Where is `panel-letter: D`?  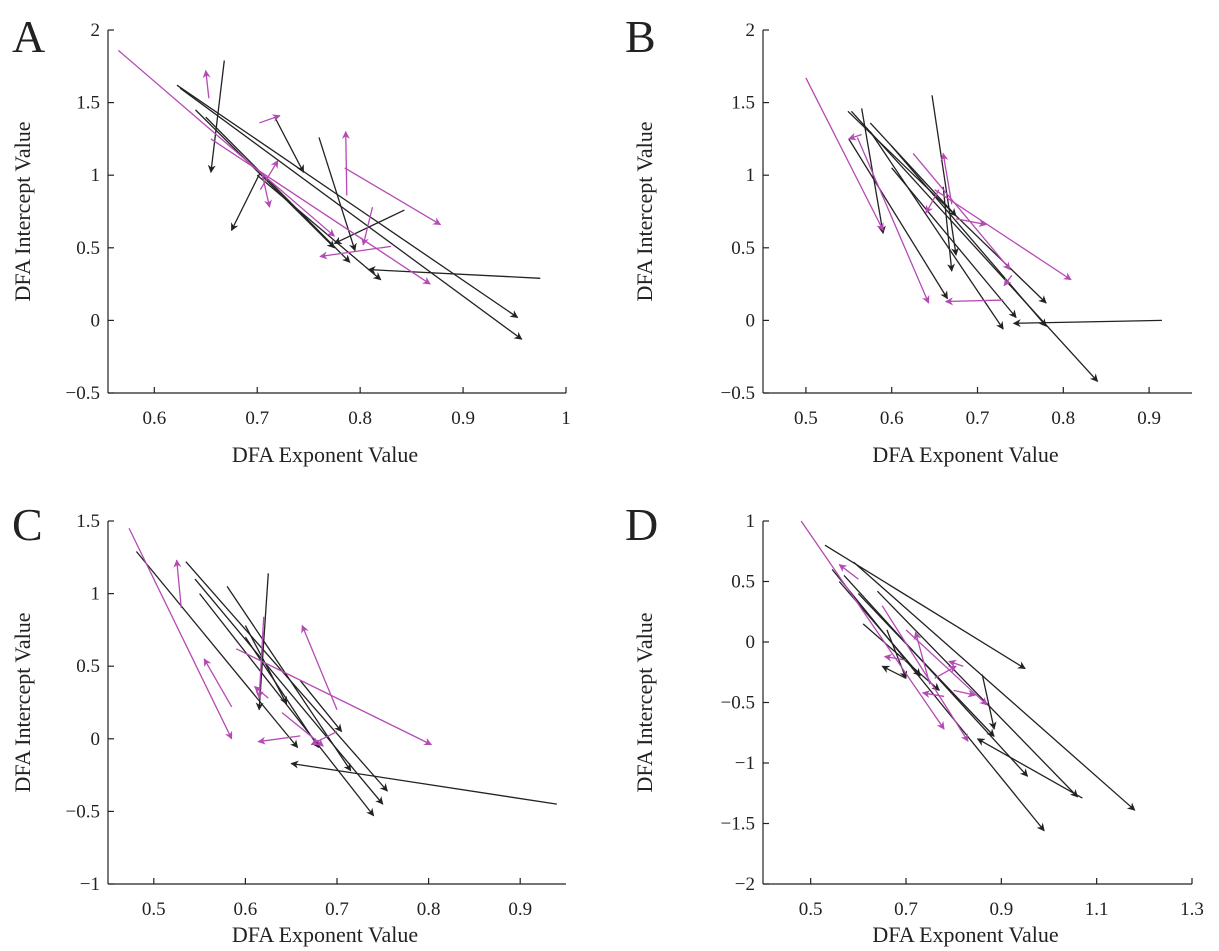
panel-letter: D is located at coordinates (641, 524).